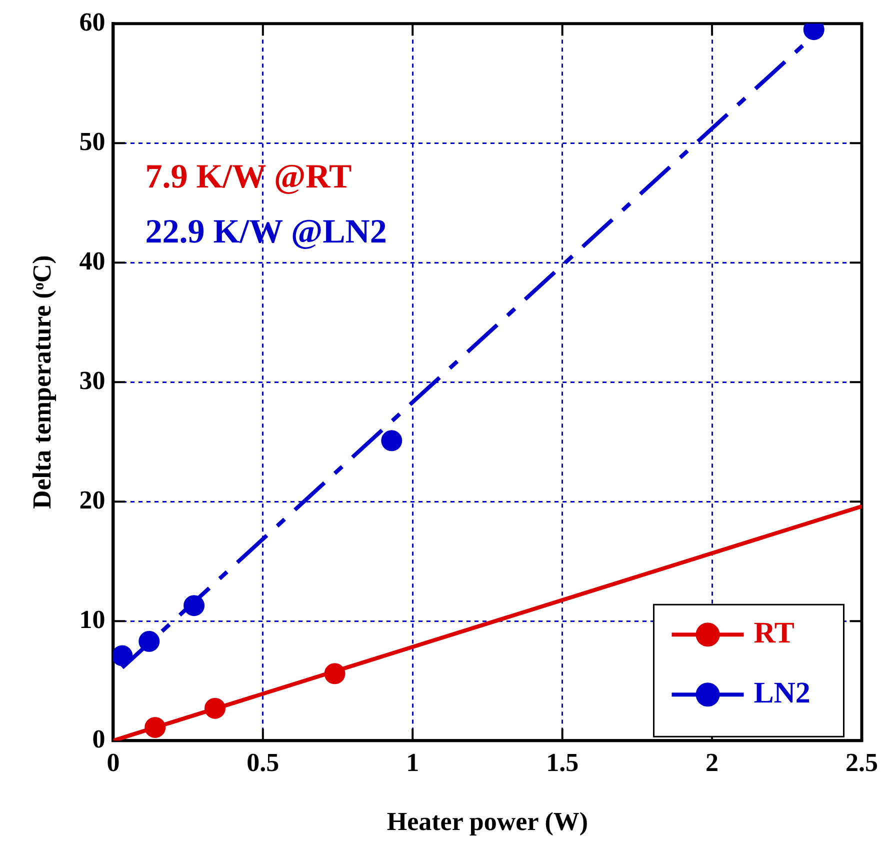 The height and width of the screenshot is (861, 886). I want to click on x-tick-label: 2, so click(712, 762).